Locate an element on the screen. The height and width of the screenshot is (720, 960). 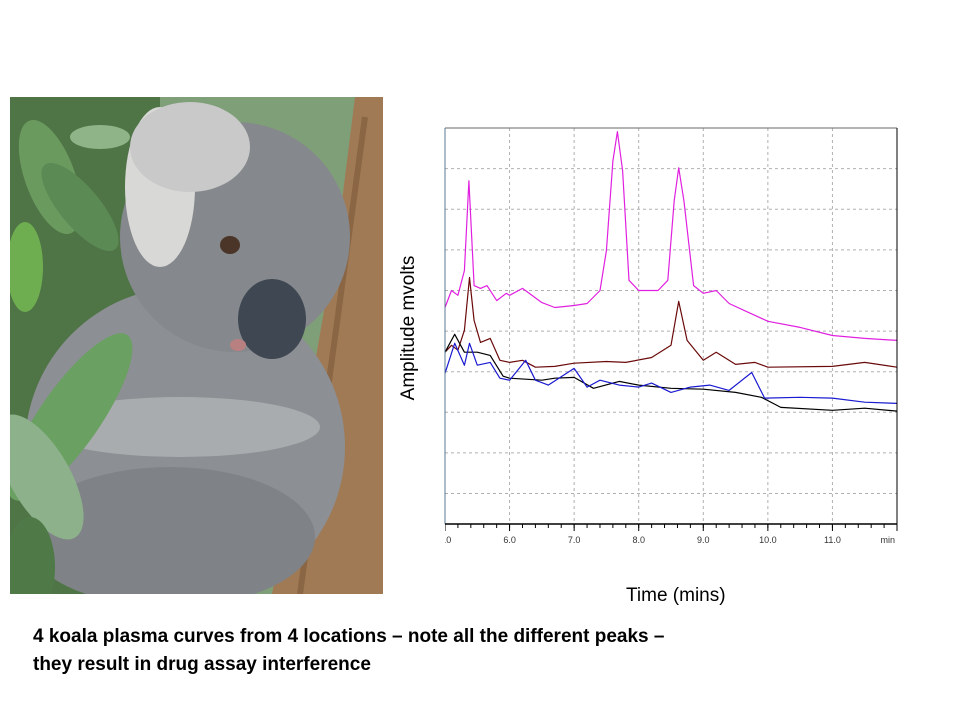
x-tick-label: min is located at coordinates (887, 540).